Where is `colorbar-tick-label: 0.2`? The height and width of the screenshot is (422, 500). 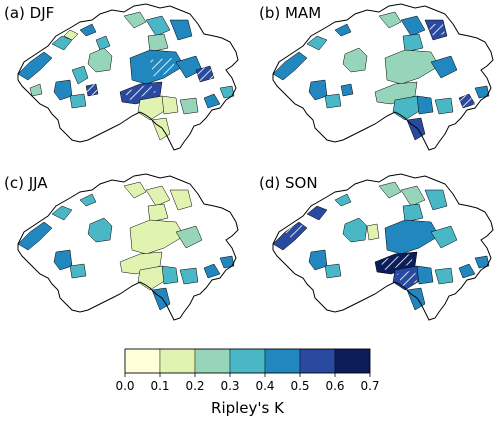
colorbar-tick-label: 0.2 is located at coordinates (194, 386).